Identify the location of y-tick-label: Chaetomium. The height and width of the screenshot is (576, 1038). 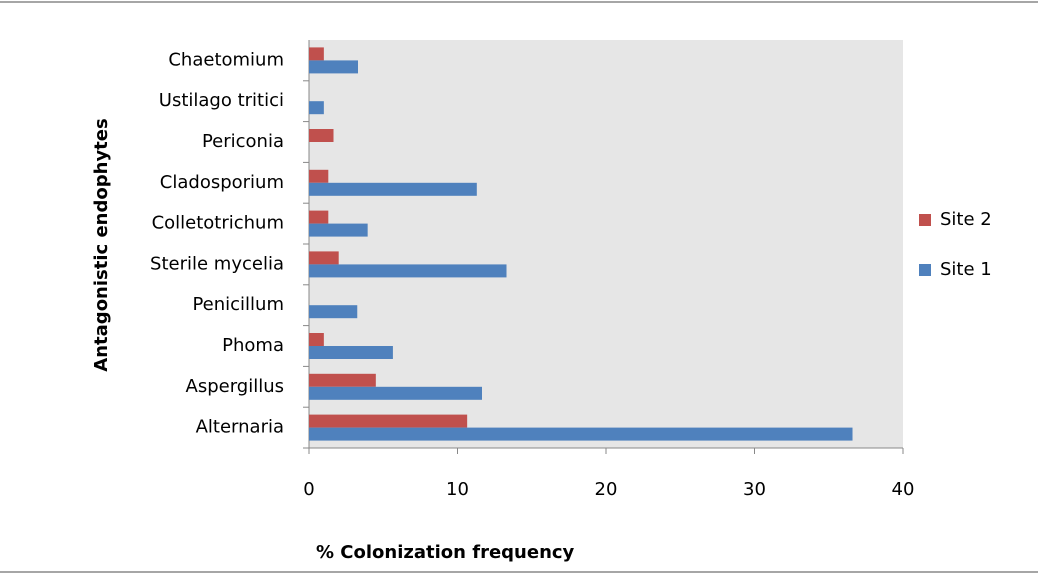
(226, 59).